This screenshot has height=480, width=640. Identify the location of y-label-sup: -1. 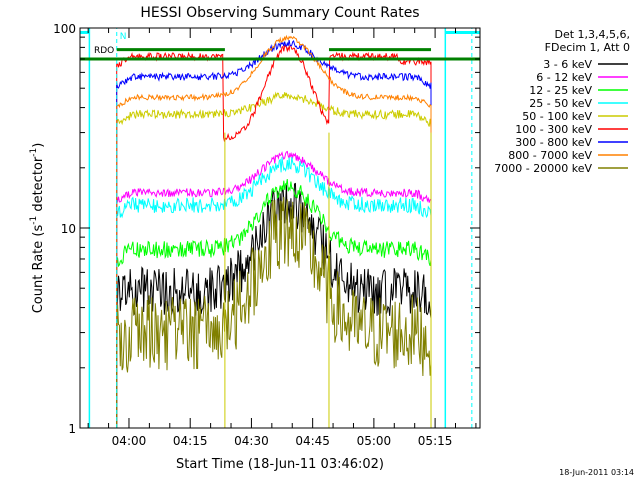
(34, 220).